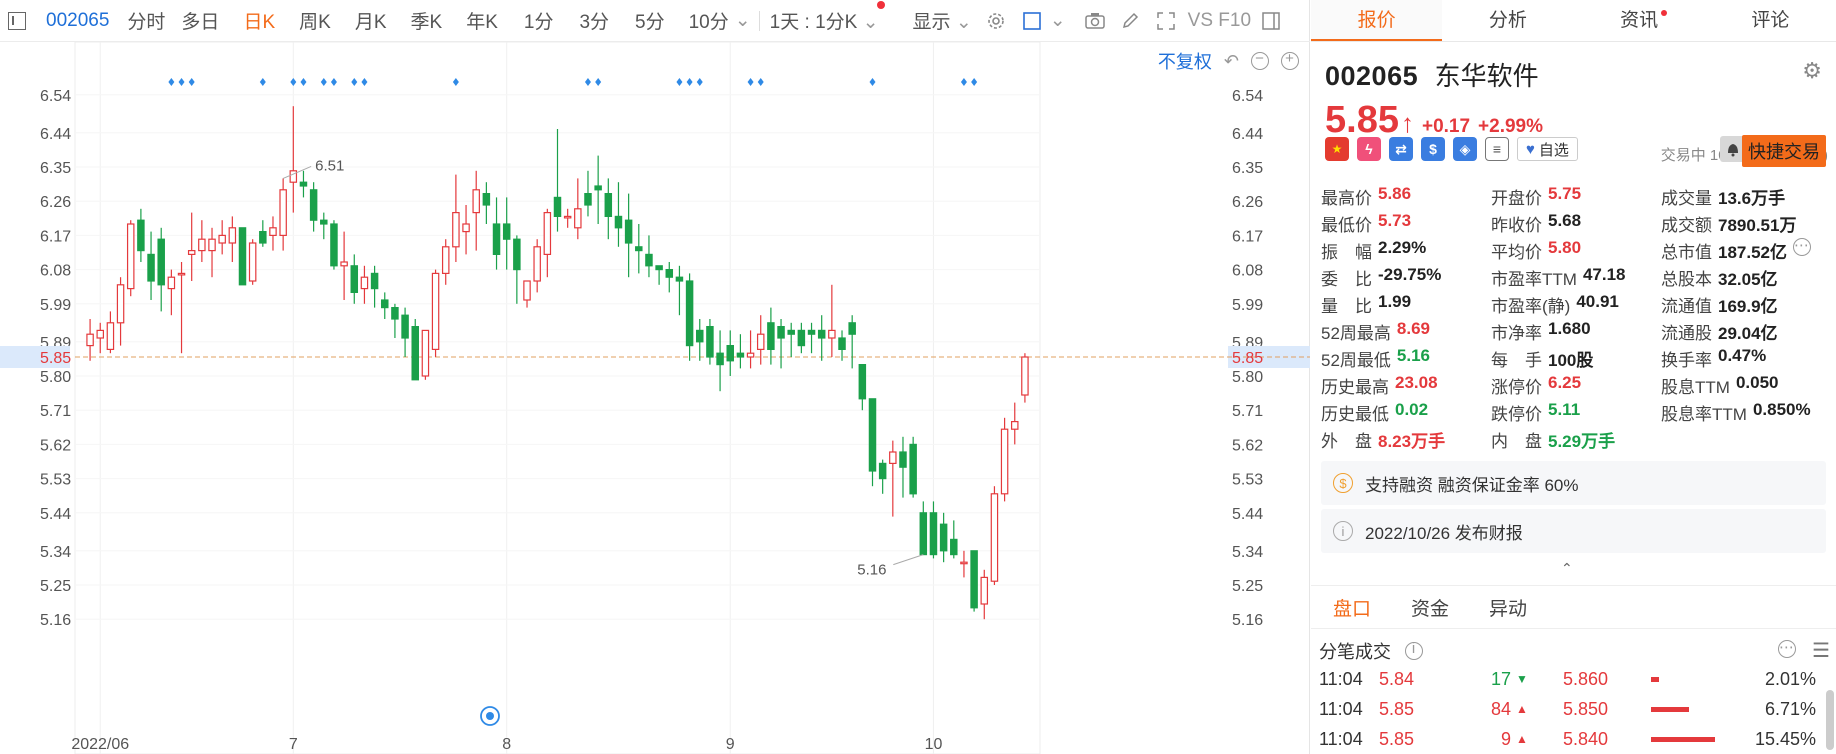  Describe the element at coordinates (942, 20) in the screenshot. I see `display-menu: 显示 ⌄` at that location.